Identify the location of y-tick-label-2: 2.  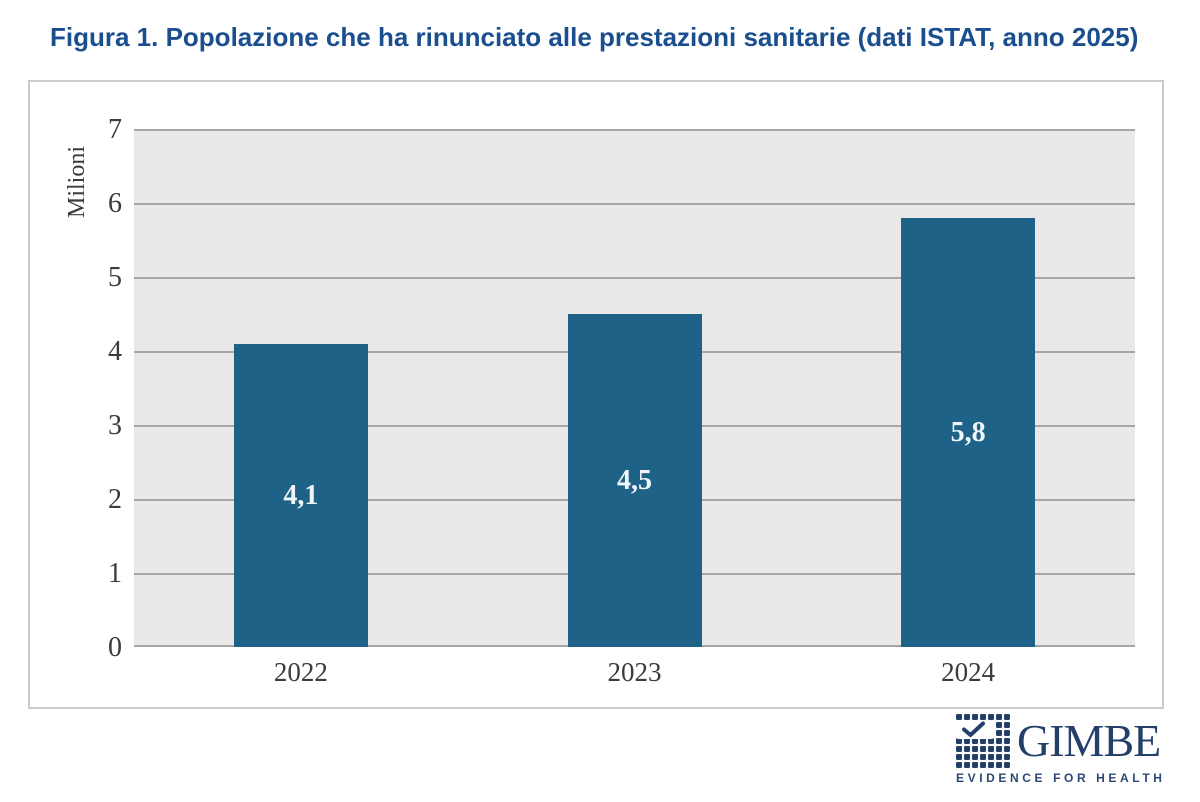
(115, 499).